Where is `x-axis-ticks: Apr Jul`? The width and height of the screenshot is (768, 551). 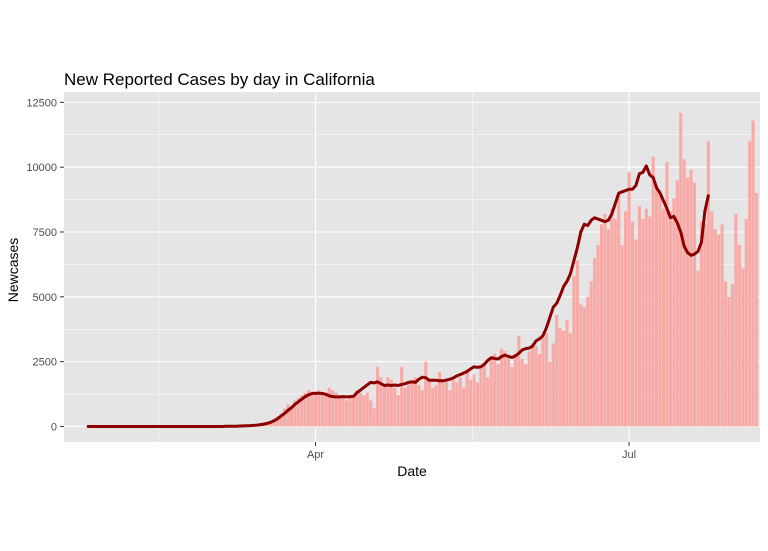 x-axis-ticks: Apr Jul is located at coordinates (471, 451).